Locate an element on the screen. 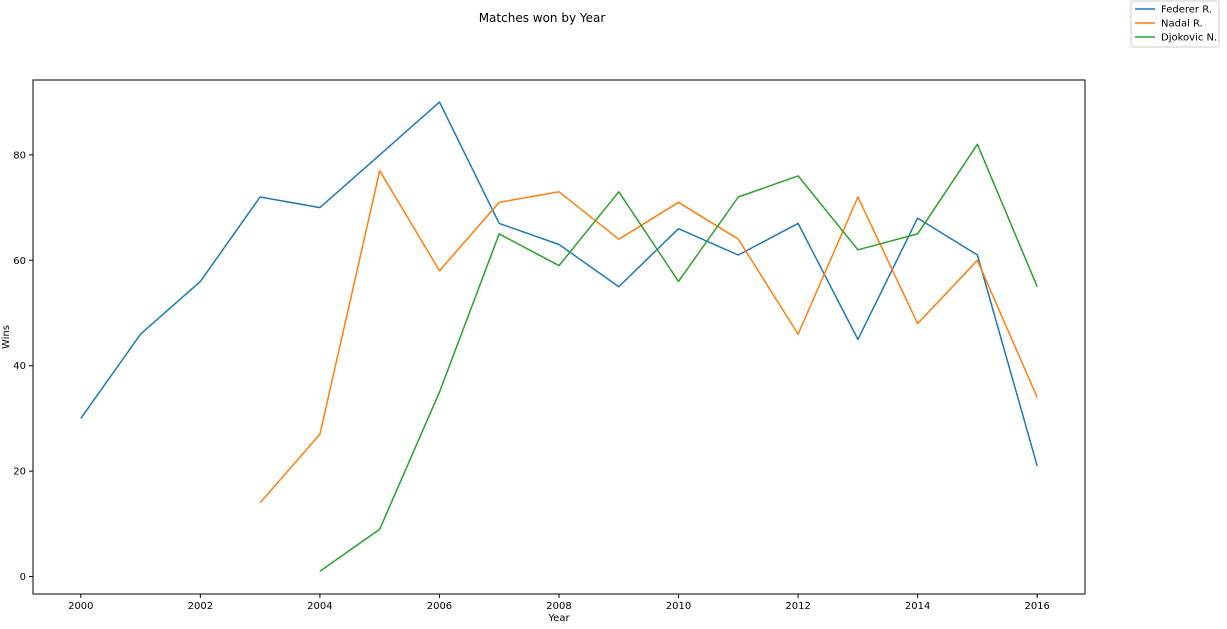 This screenshot has height=629, width=1227. y-tick-label: 60 is located at coordinates (19, 261).